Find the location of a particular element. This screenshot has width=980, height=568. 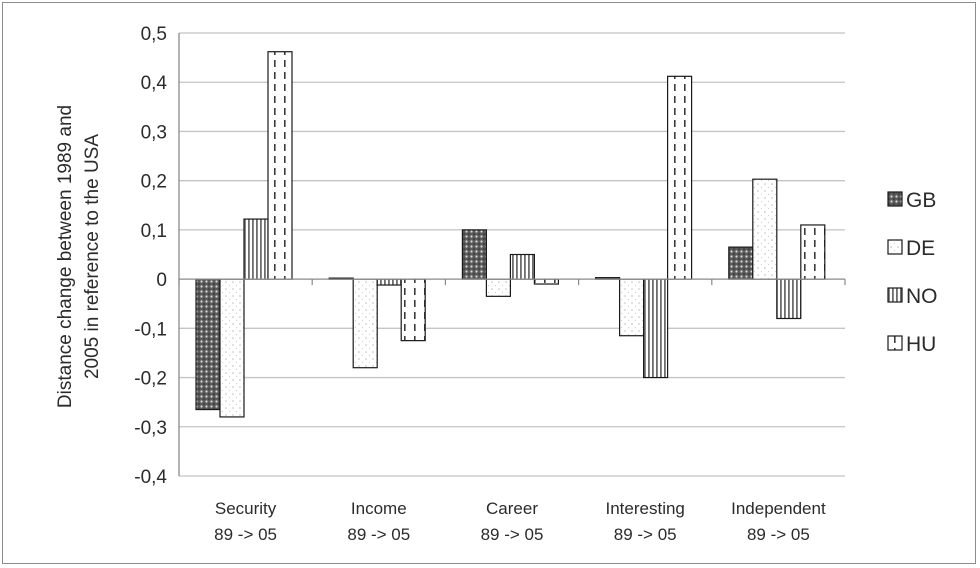

legend-swatch-de is located at coordinates (895, 247).